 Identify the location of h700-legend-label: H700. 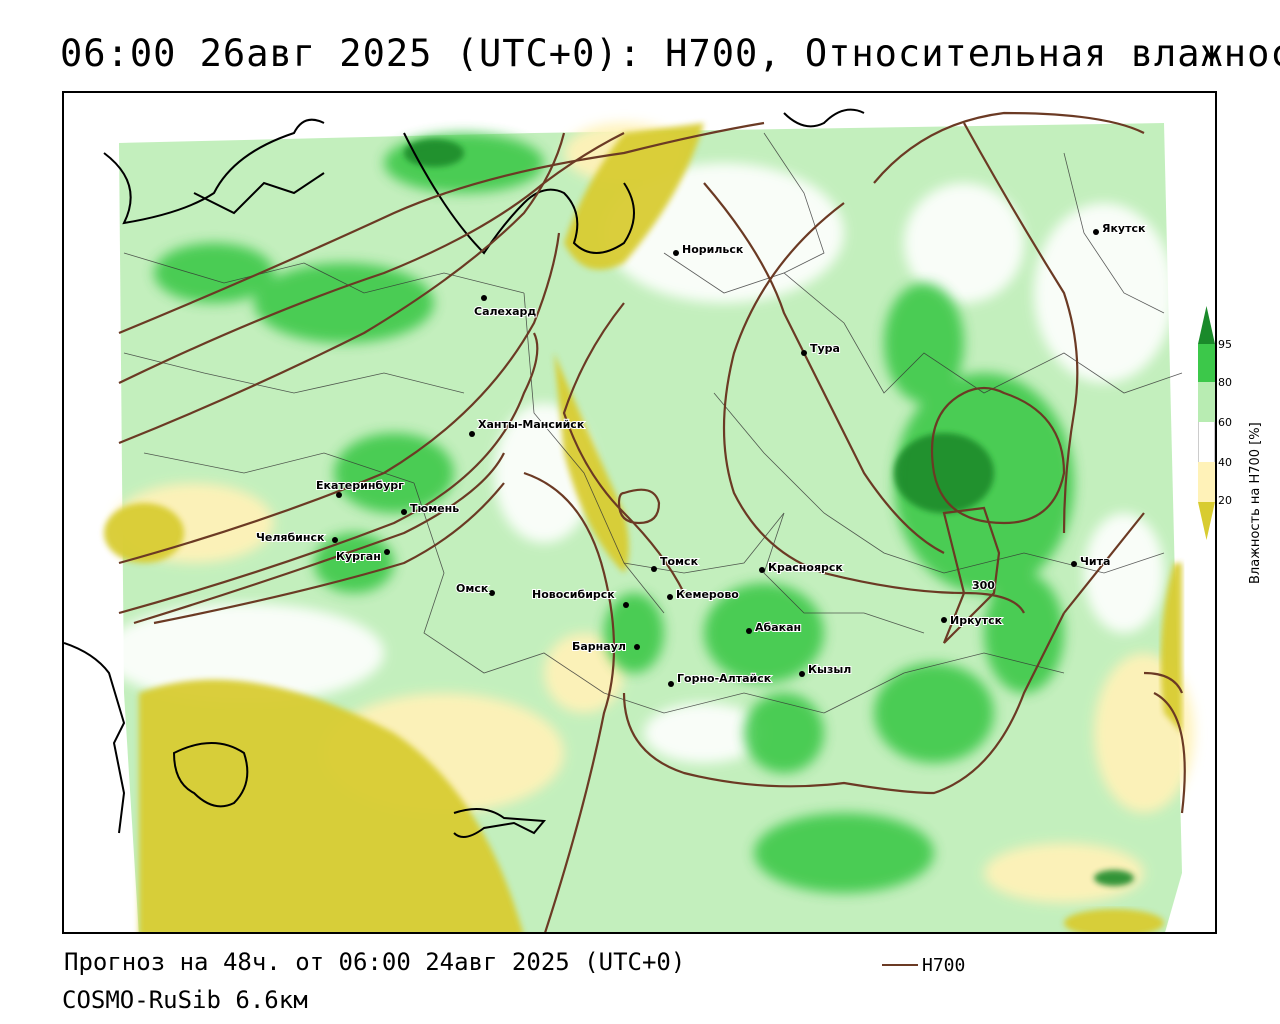
(944, 965).